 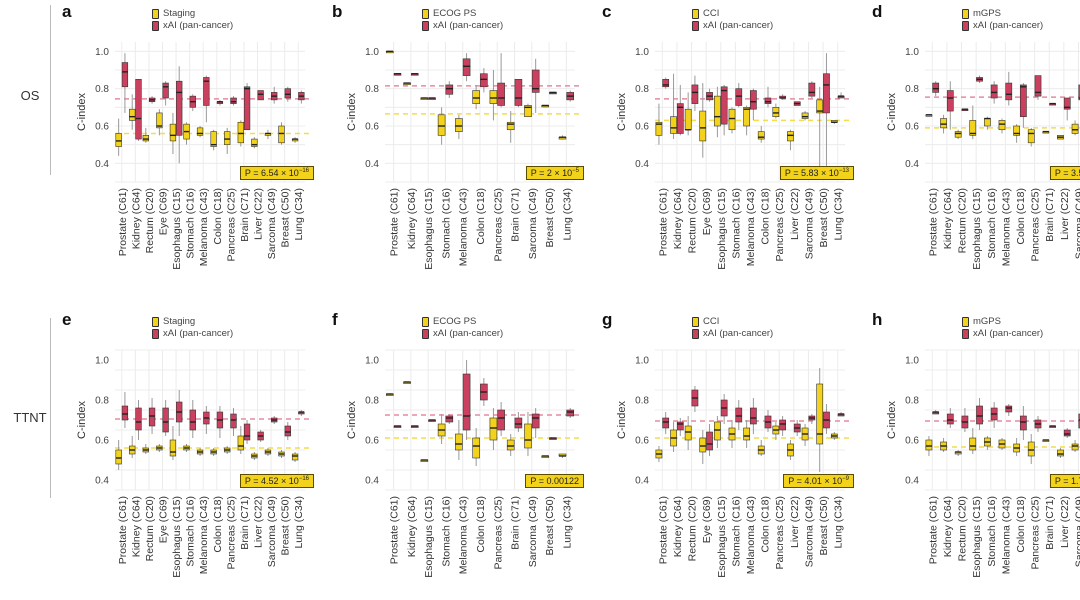 I want to click on x-tick-label: Rectum (C20), so click(x=693, y=528).